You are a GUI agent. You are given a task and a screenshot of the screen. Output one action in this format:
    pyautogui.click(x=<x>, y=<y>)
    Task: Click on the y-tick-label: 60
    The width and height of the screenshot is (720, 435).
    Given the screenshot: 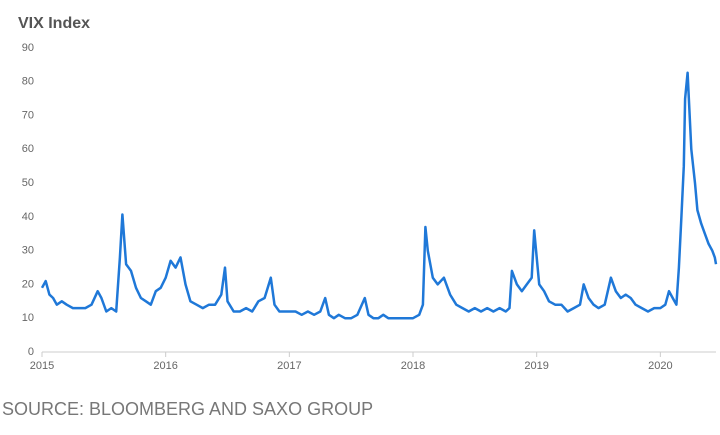 What is the action you would take?
    pyautogui.click(x=28, y=149)
    